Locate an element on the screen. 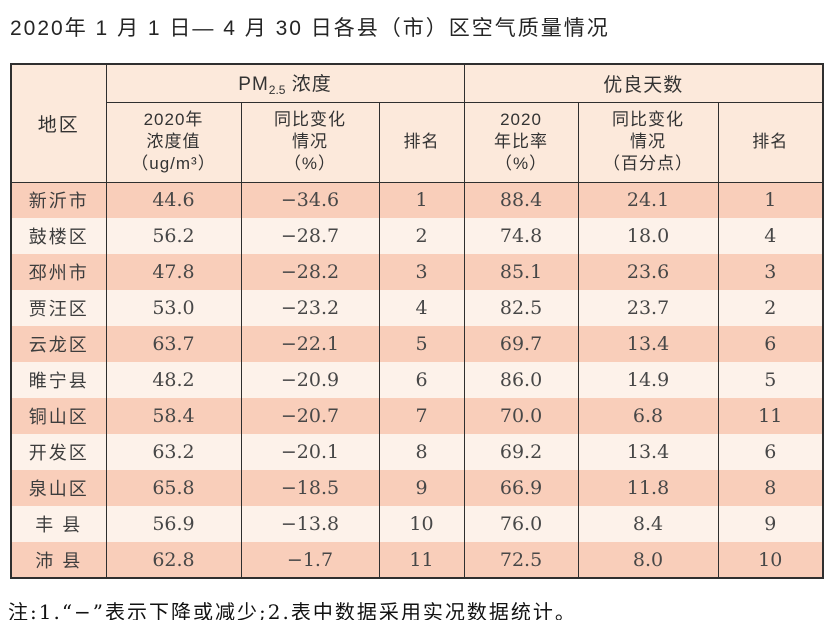 The width and height of the screenshot is (825, 620). cell-gd-change: 18.0 is located at coordinates (648, 236).